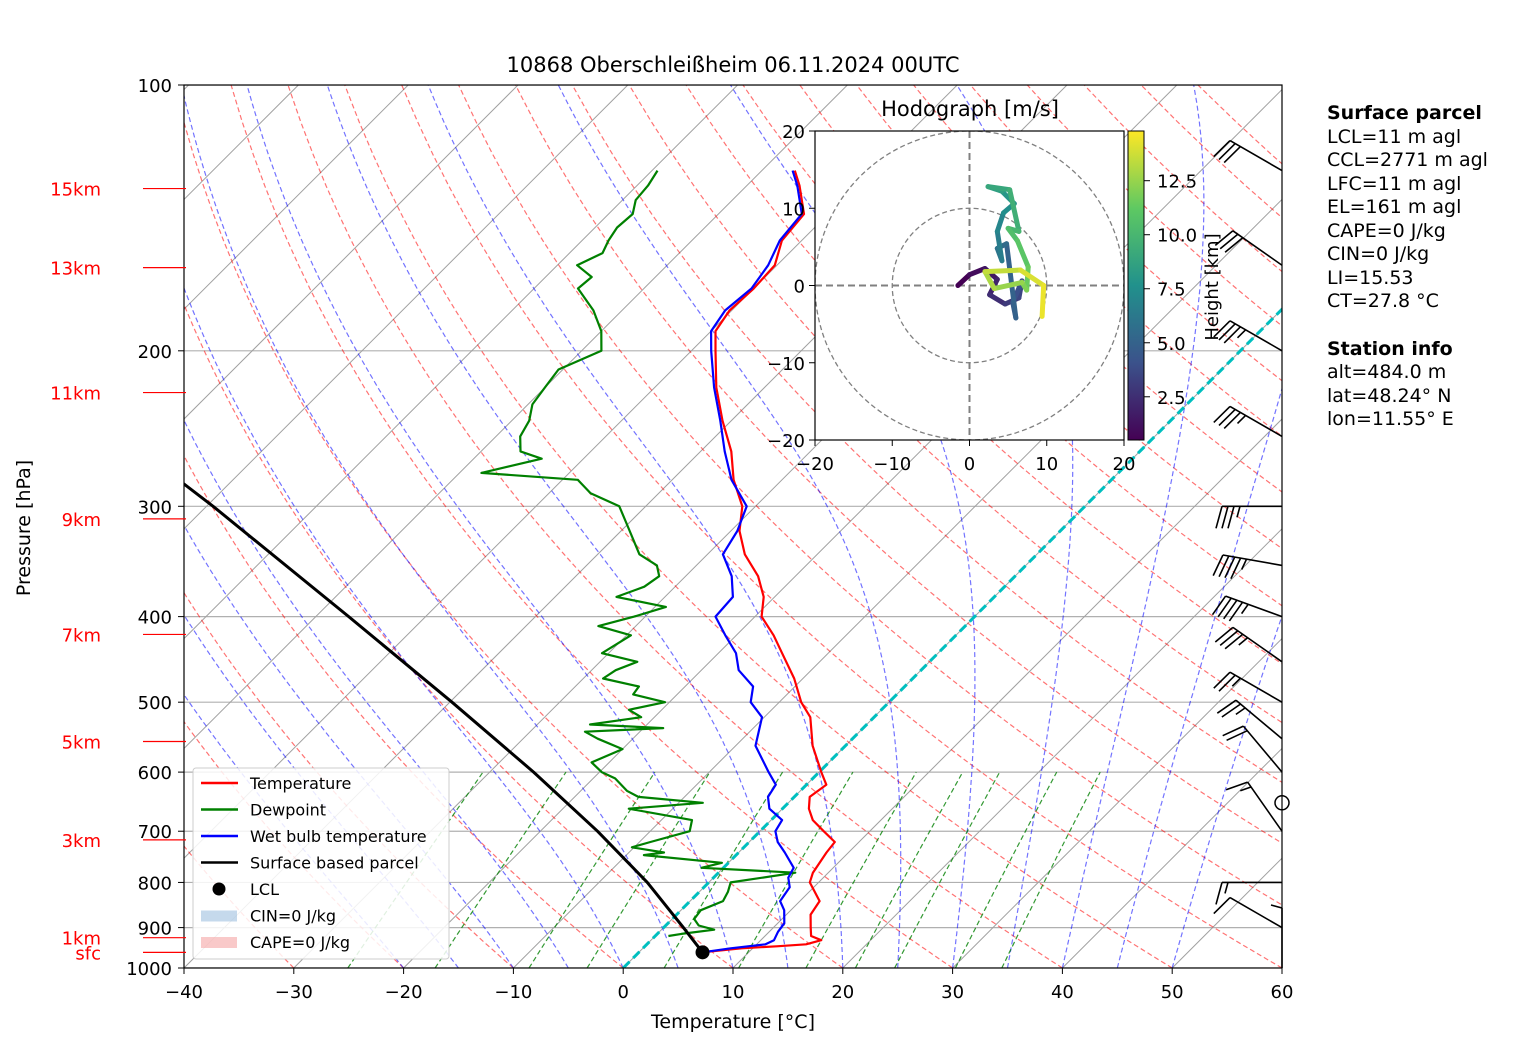 Image resolution: width=1517 pixels, height=1054 pixels. Describe the element at coordinates (1370, 277) in the screenshot. I see `surface-parcel-line: LI=15.53` at that location.